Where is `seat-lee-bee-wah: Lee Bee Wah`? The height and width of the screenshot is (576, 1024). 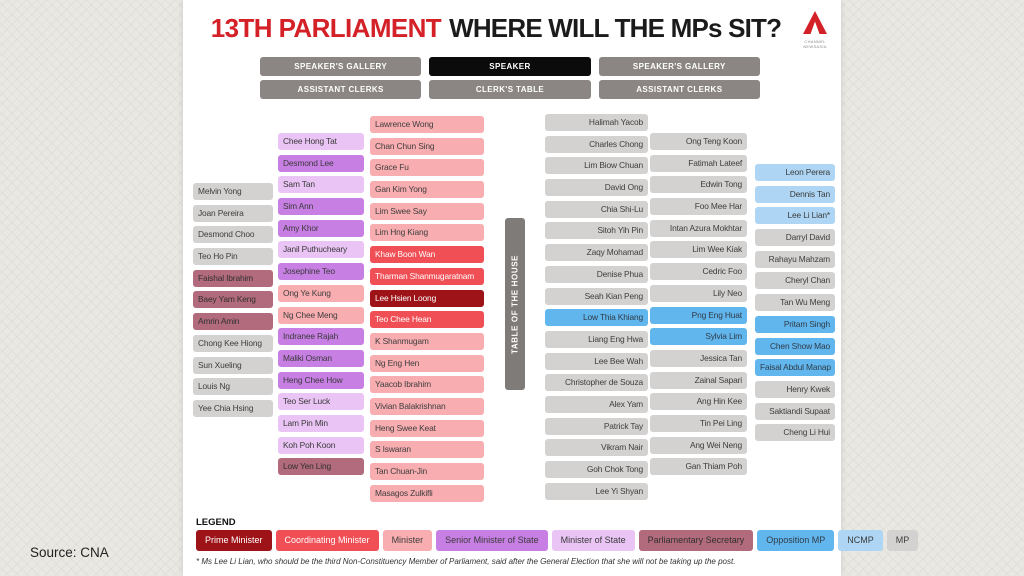 seat-lee-bee-wah: Lee Bee Wah is located at coordinates (596, 361).